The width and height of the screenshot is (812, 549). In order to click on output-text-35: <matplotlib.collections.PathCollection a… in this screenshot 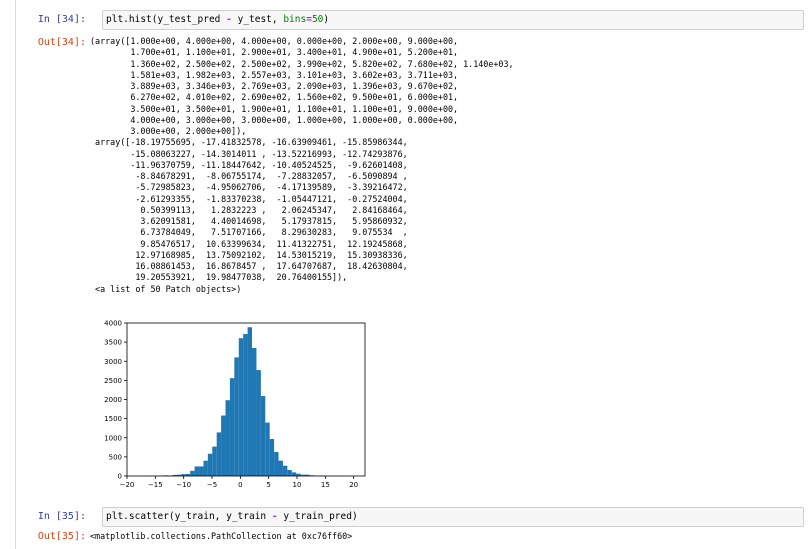, I will do `click(221, 536)`.